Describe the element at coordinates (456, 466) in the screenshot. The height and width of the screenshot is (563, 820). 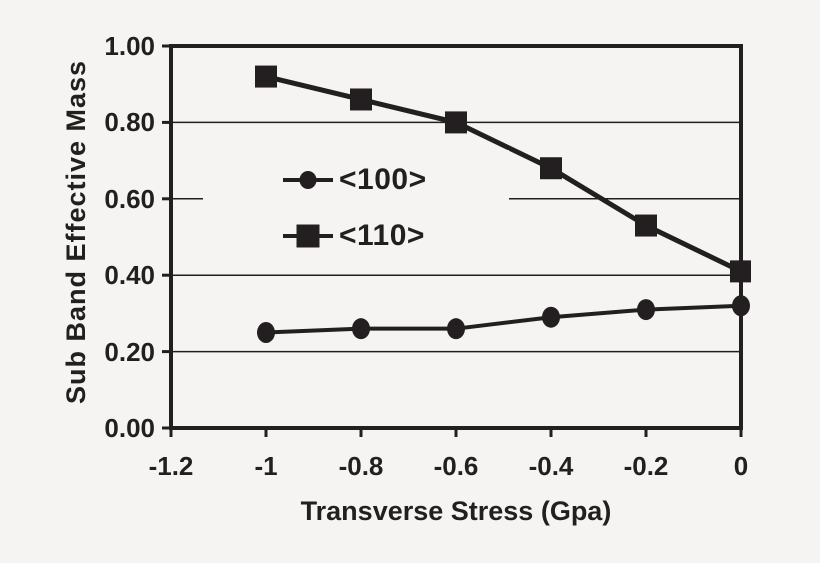
I see `x-tick-label: -0.6` at that location.